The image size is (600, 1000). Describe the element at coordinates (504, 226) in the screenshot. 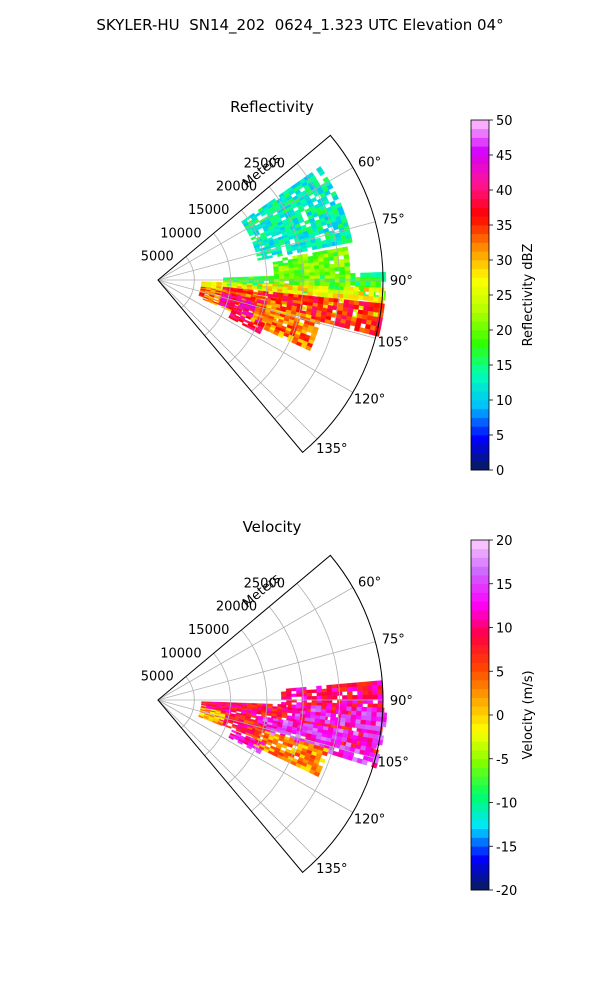

I see `colorbar-tick-label: 35` at that location.